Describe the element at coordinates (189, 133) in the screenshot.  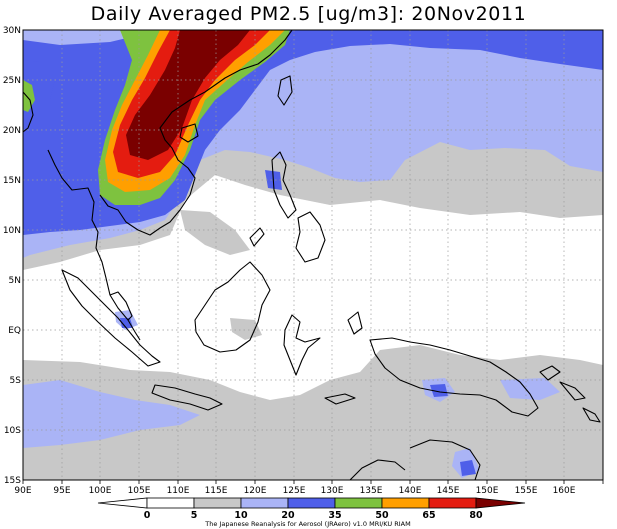
I see `coast-hainan` at that location.